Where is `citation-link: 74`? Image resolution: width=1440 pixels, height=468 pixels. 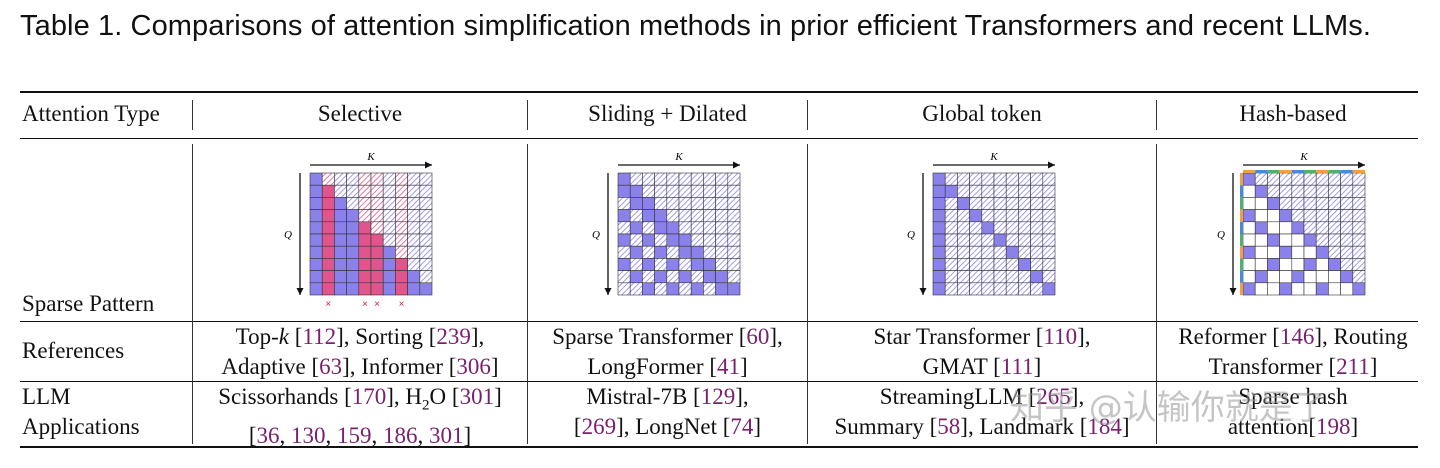 citation-link: 74 is located at coordinates (742, 426).